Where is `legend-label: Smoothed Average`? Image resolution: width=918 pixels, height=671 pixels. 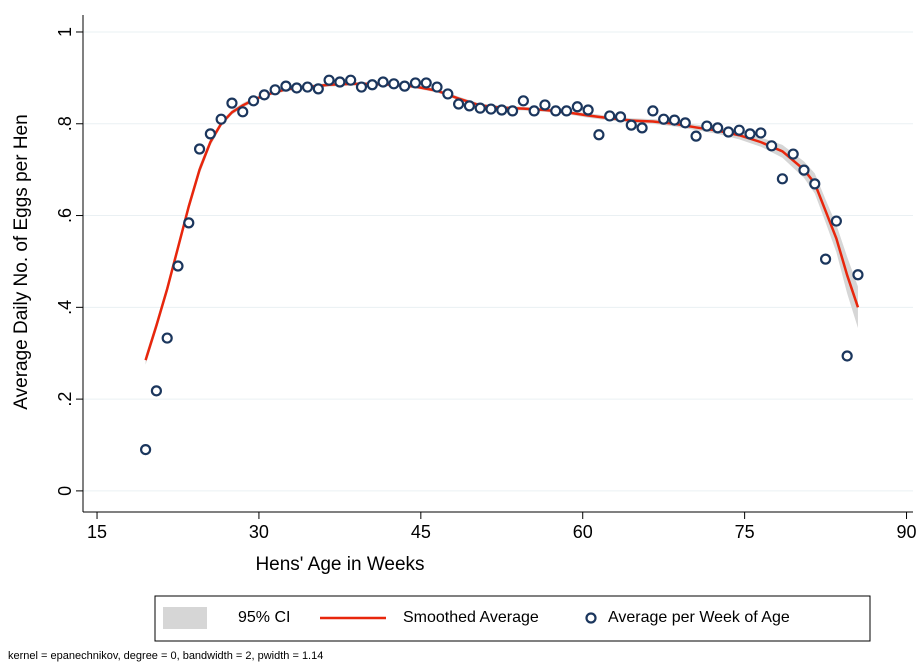 legend-label: Smoothed Average is located at coordinates (471, 617).